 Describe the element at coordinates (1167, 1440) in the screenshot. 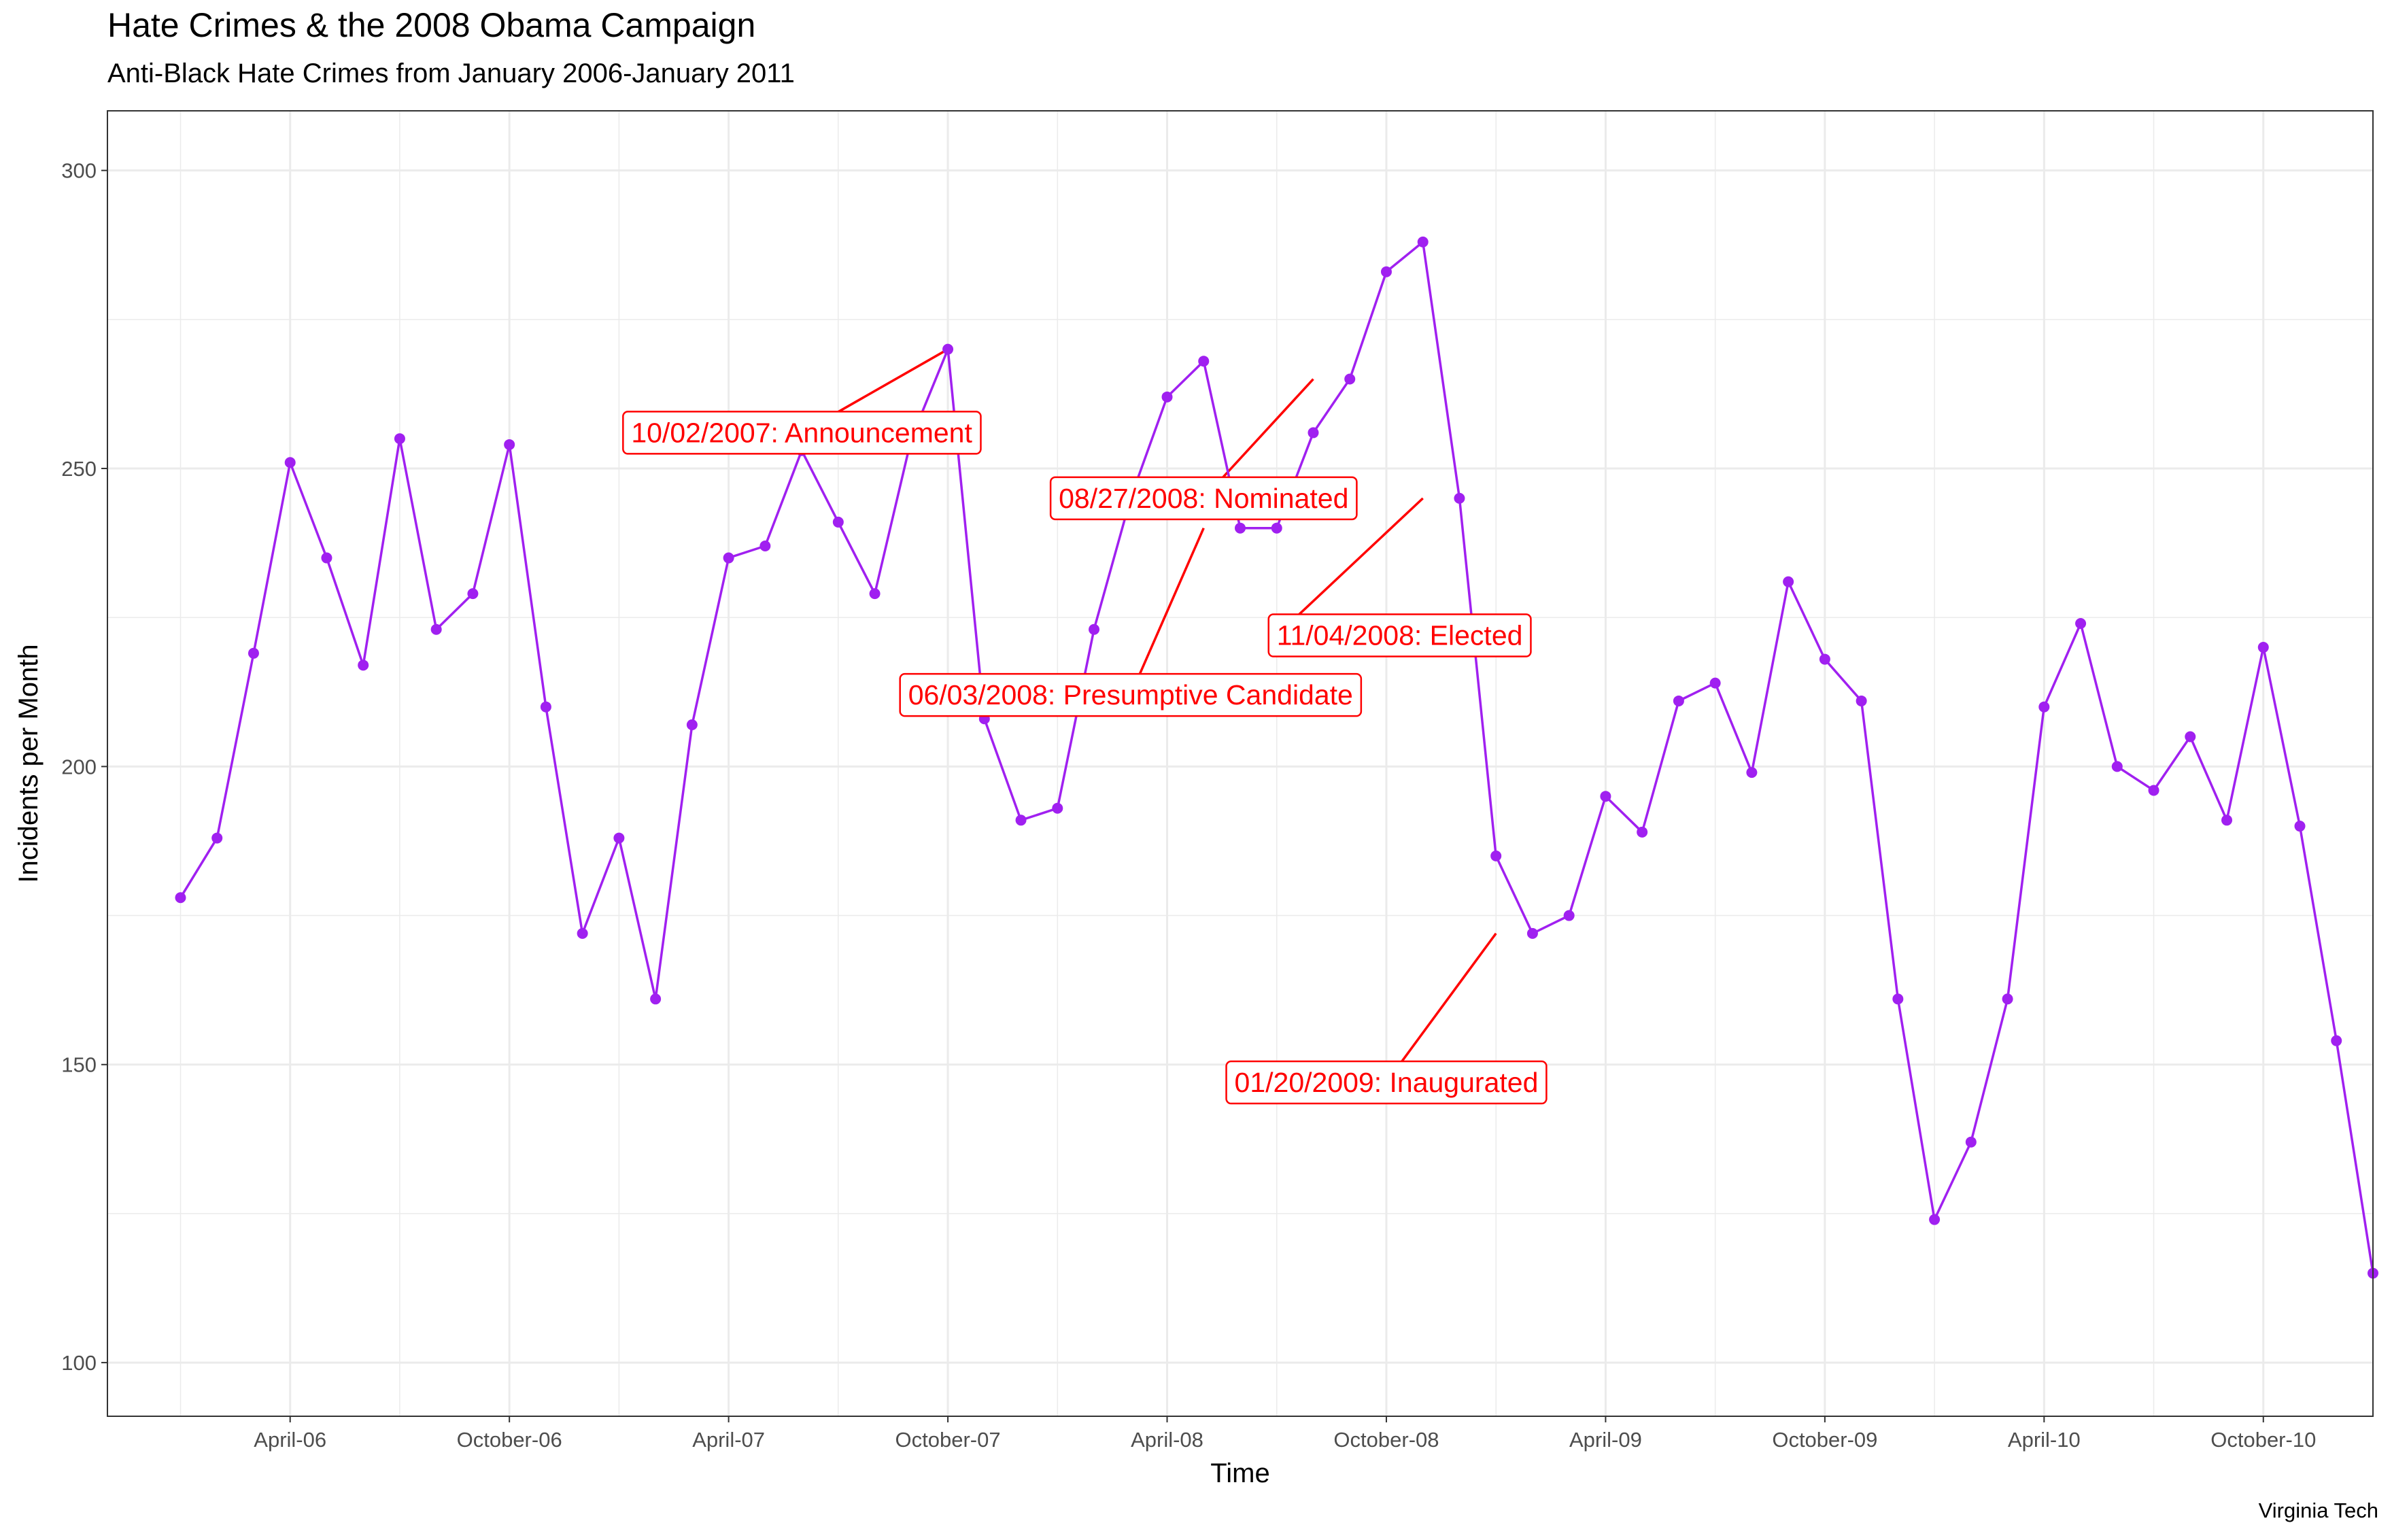

I see `x-tick-label: April-08` at that location.